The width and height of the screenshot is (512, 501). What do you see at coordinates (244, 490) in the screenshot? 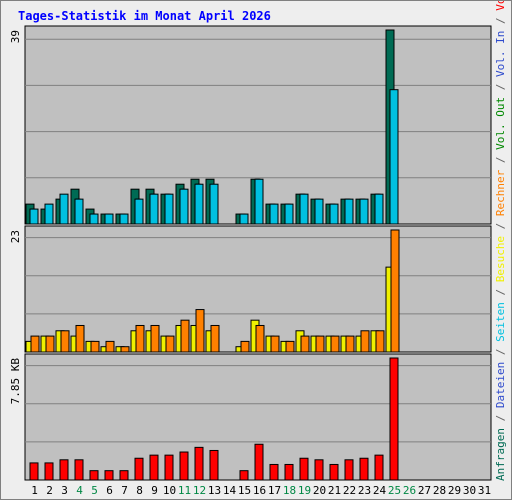
I see `x-tick-label: 15` at bounding box center [244, 490].